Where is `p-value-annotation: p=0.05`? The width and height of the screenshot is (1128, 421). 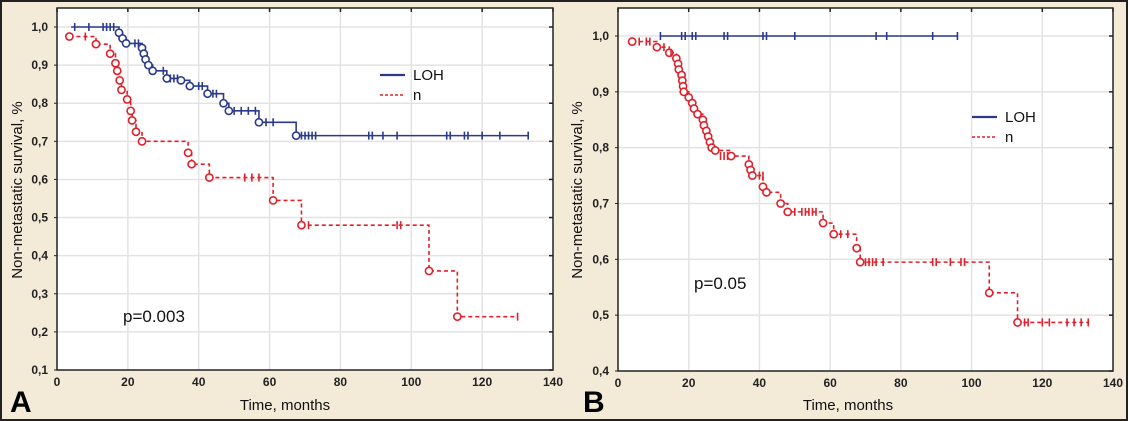
p-value-annotation: p=0.05 is located at coordinates (720, 283).